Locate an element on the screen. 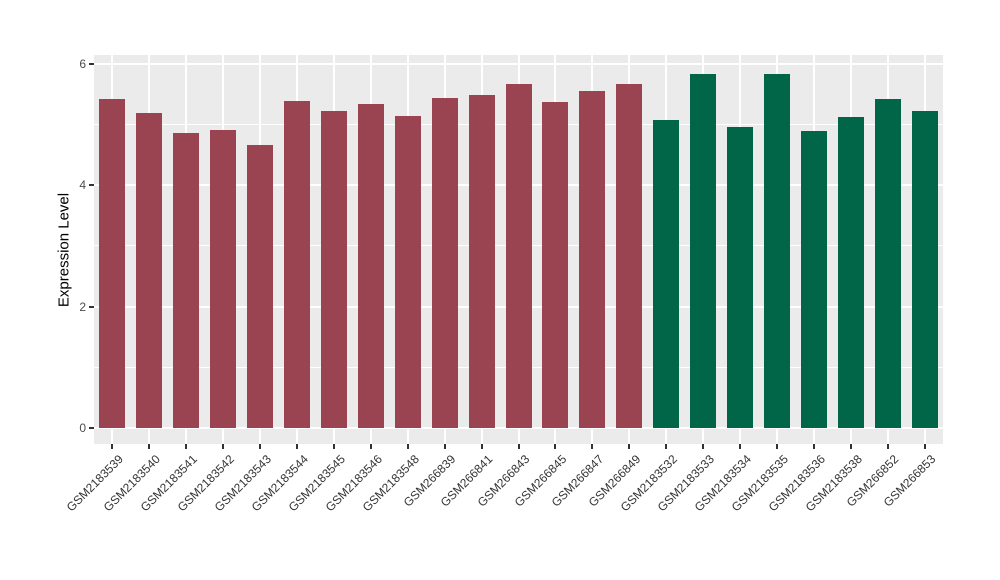  bar-GSM2183539 is located at coordinates (112, 263).